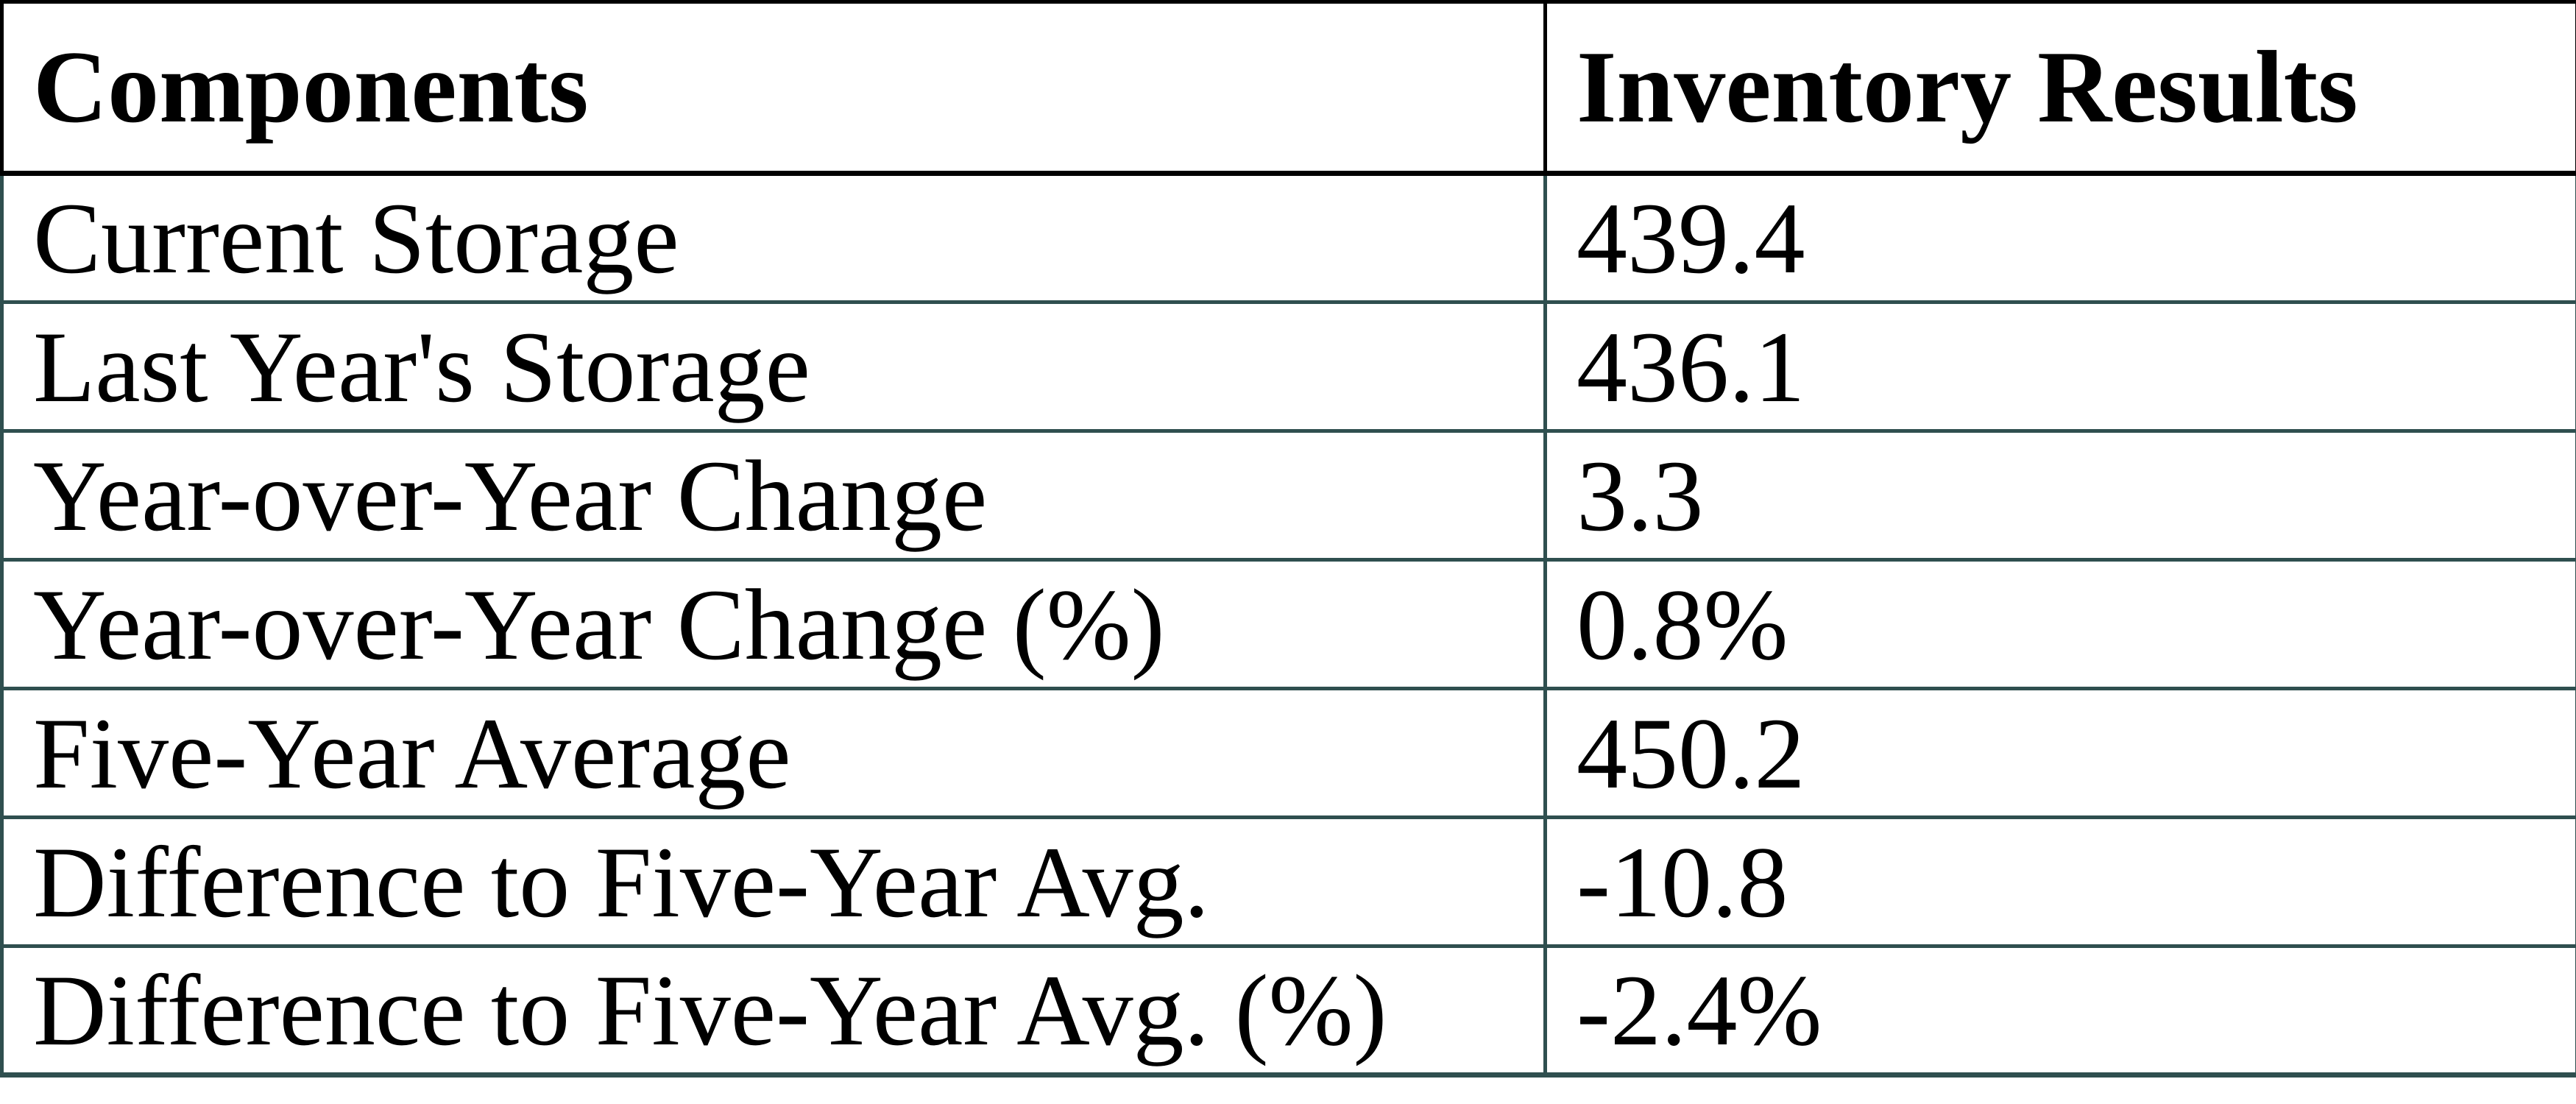 The image size is (2576, 1104). I want to click on row-value: 436.1, so click(2059, 366).